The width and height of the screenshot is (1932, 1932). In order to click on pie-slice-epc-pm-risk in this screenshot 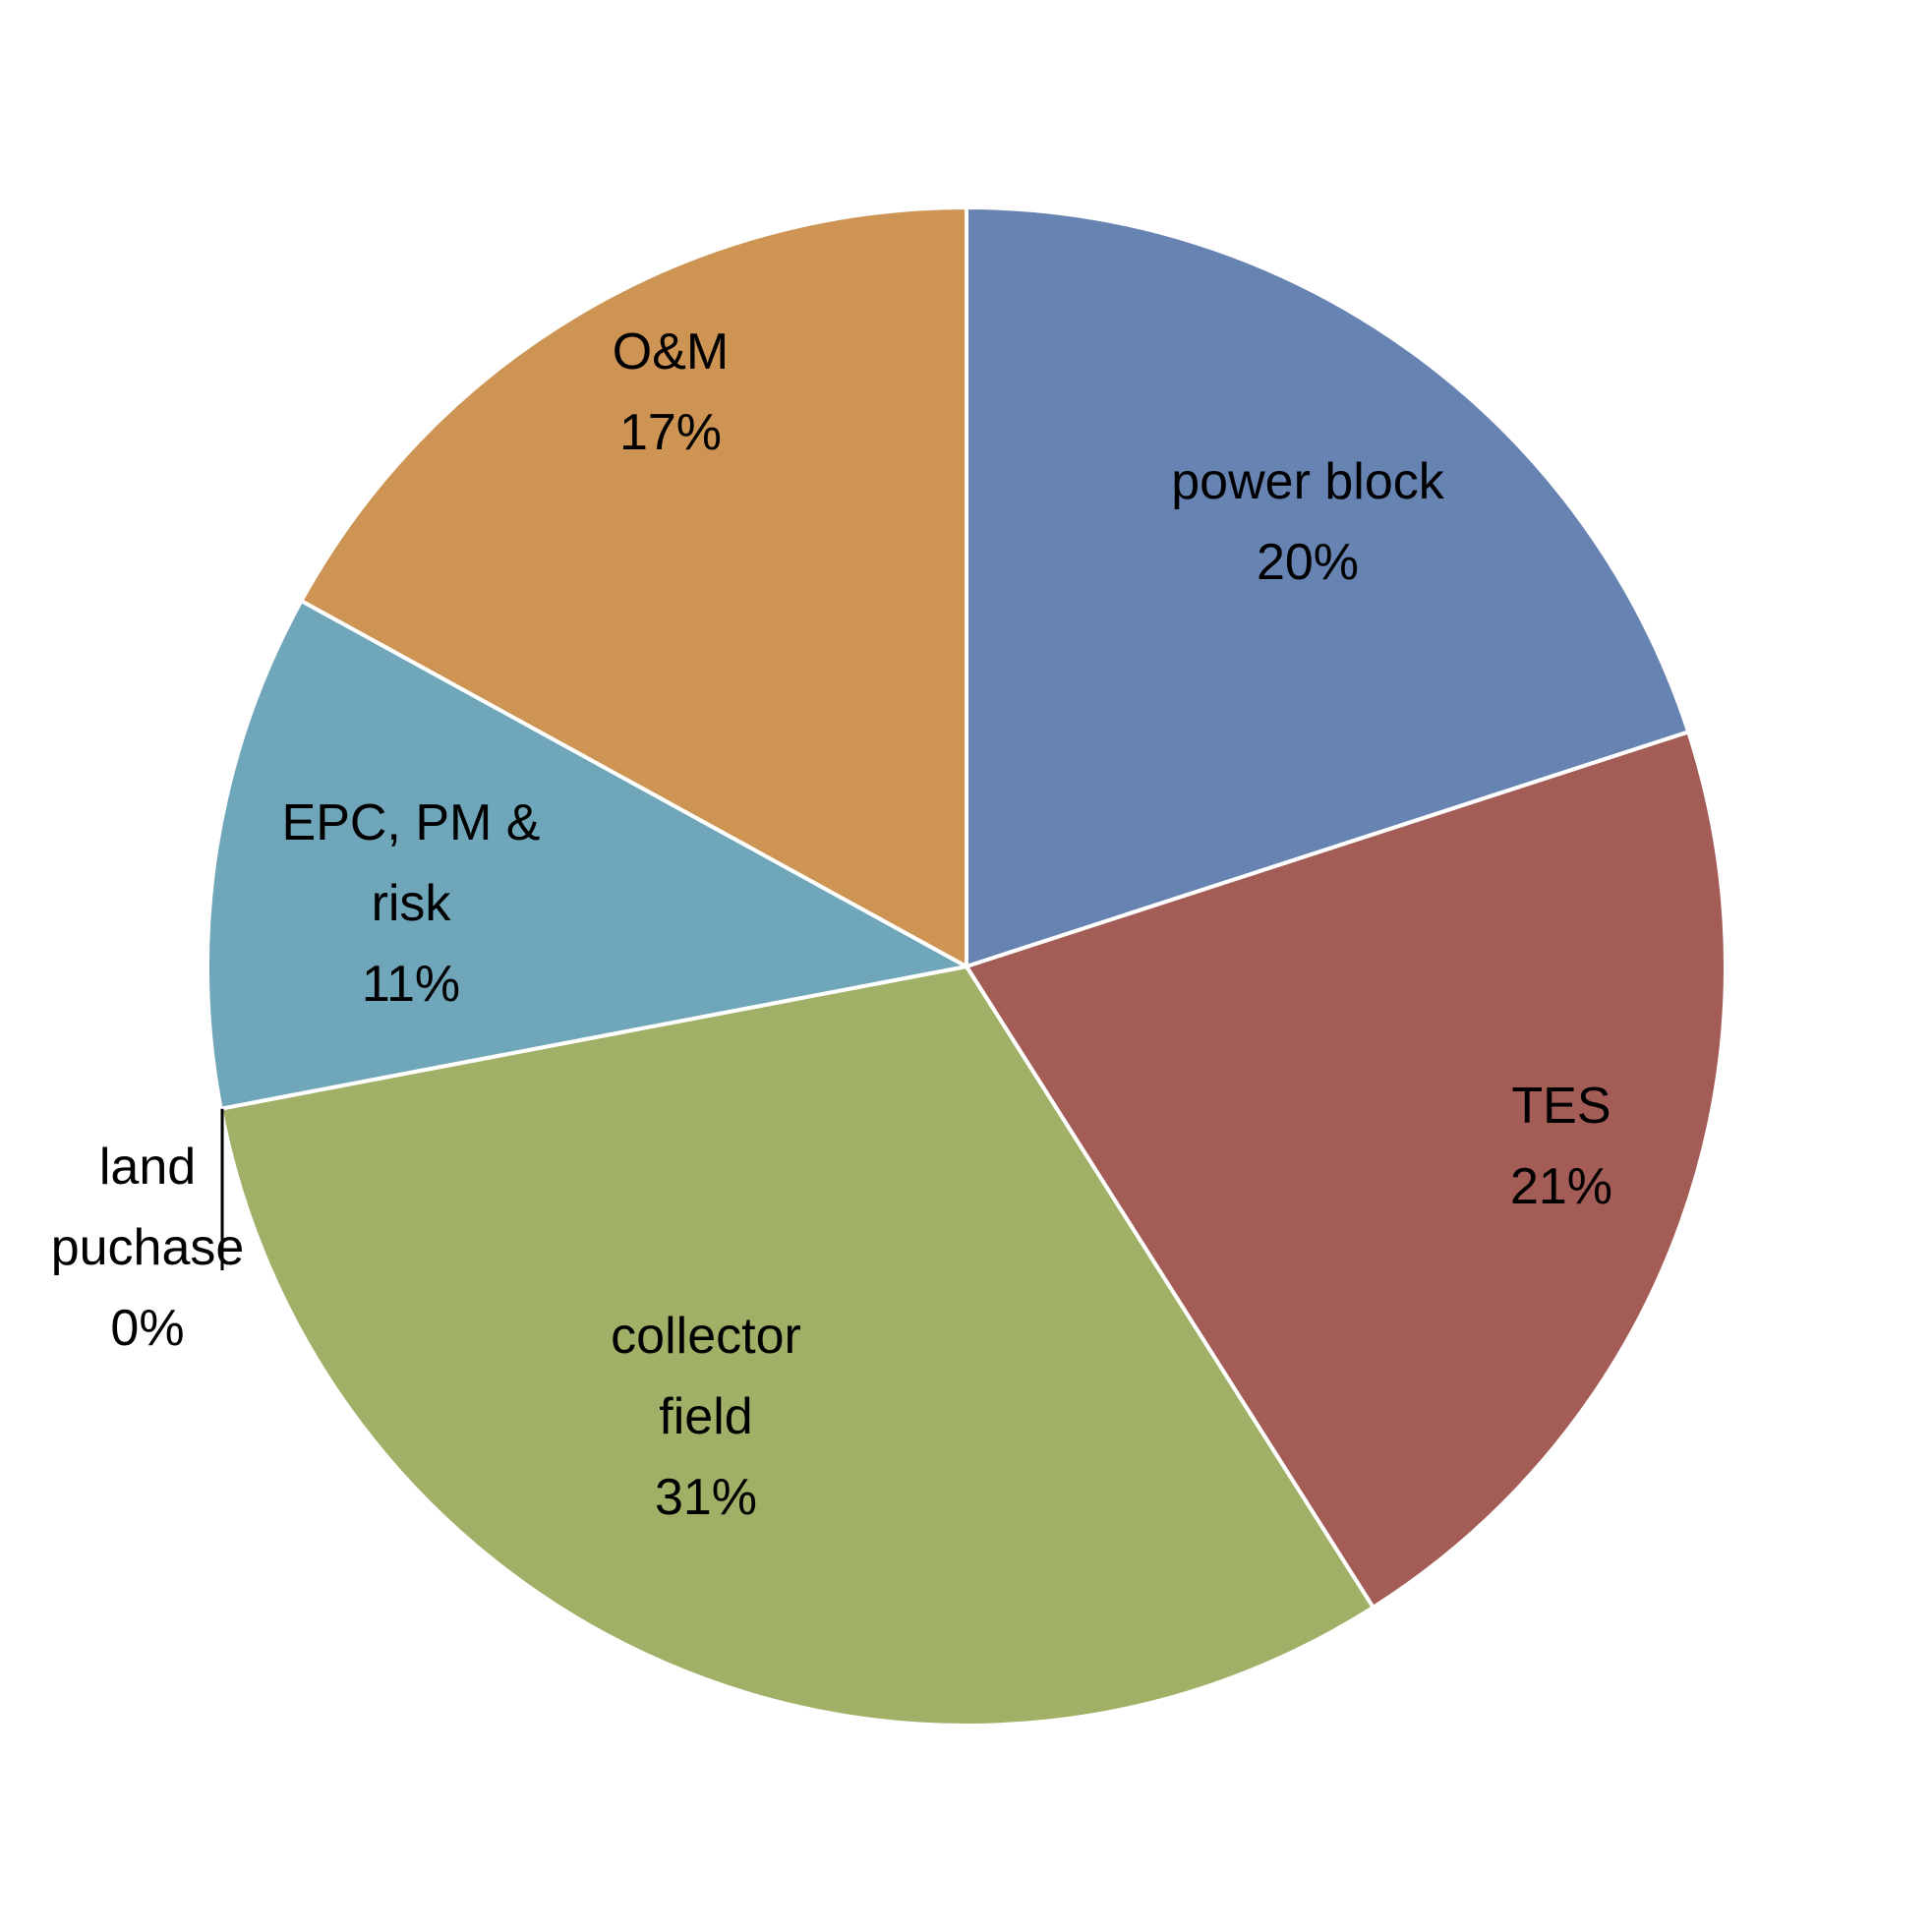, I will do `click(586, 855)`.